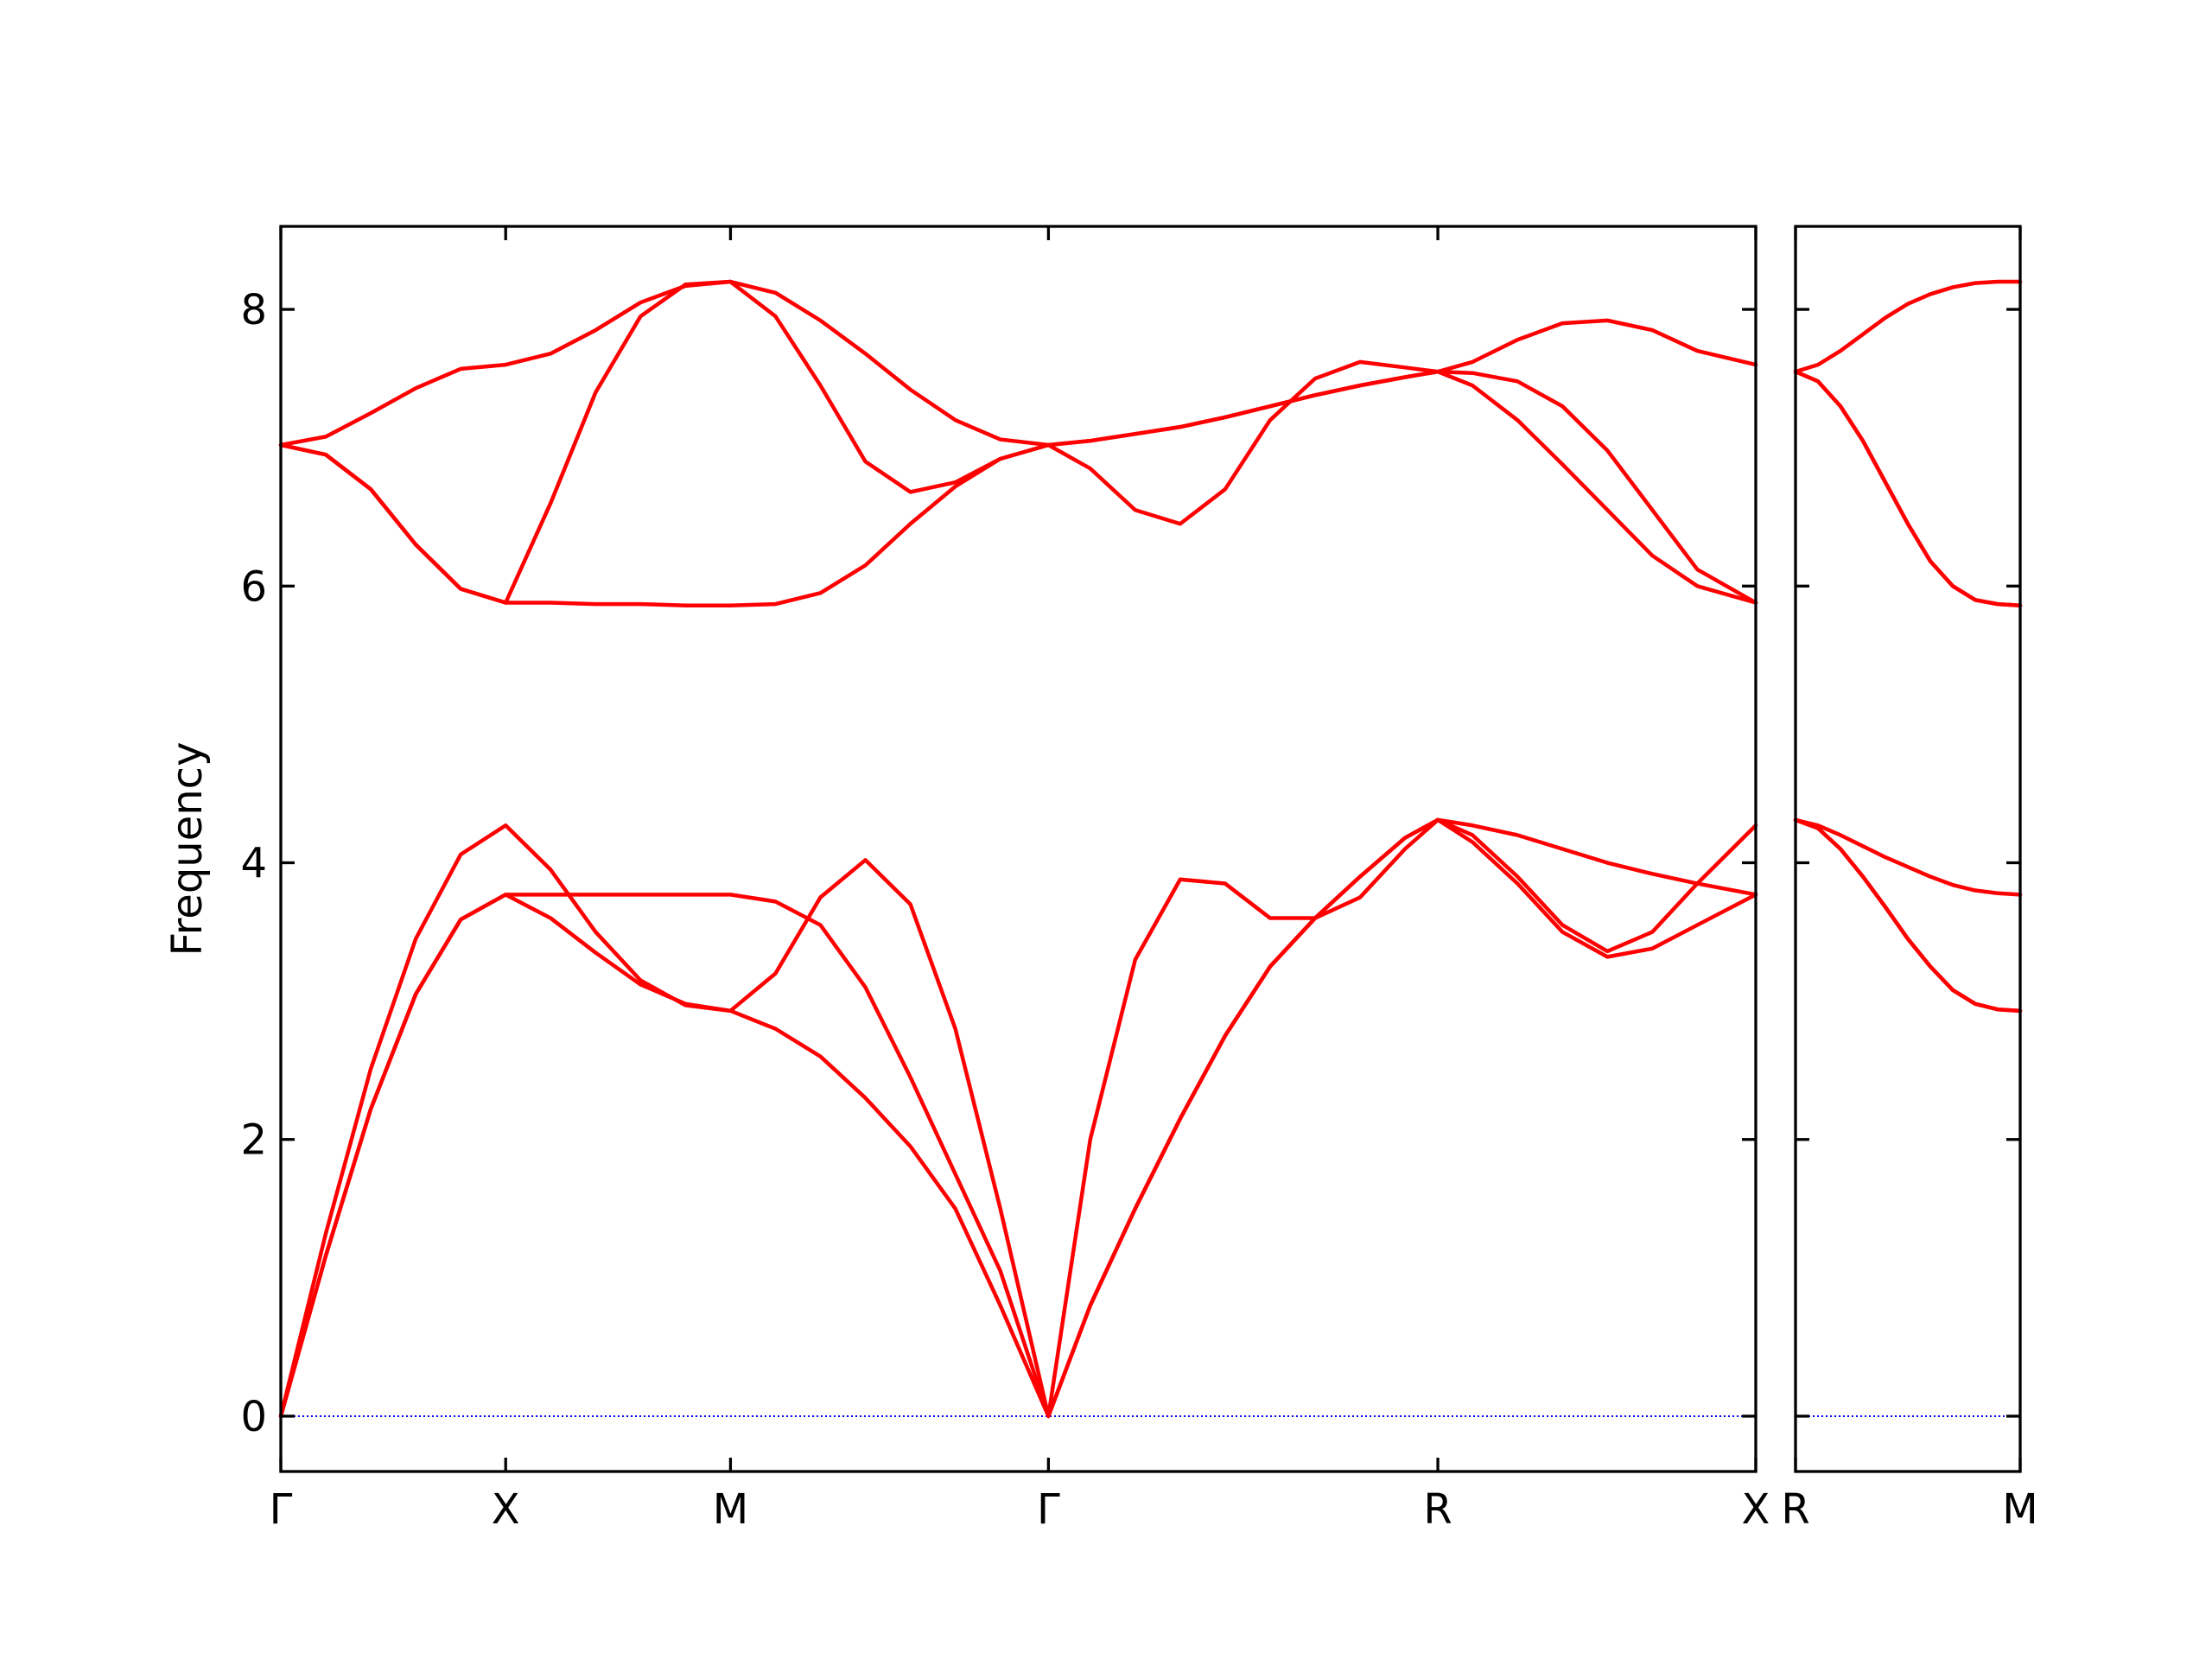 This screenshot has width=2212, height=1659. What do you see at coordinates (253, 1140) in the screenshot?
I see `y-tick-label: 2` at bounding box center [253, 1140].